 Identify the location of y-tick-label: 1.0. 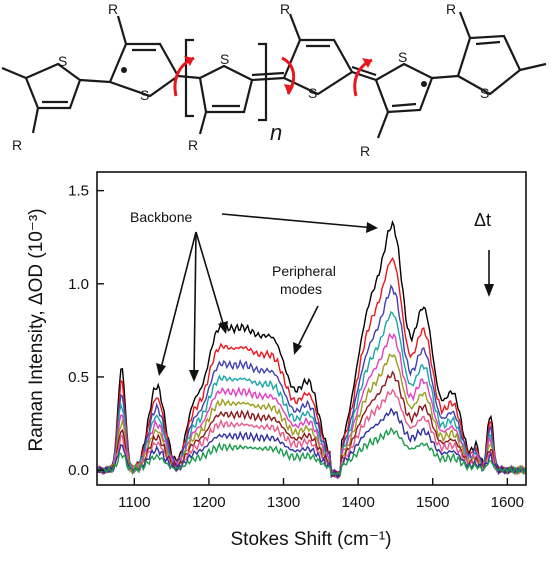
(78, 284).